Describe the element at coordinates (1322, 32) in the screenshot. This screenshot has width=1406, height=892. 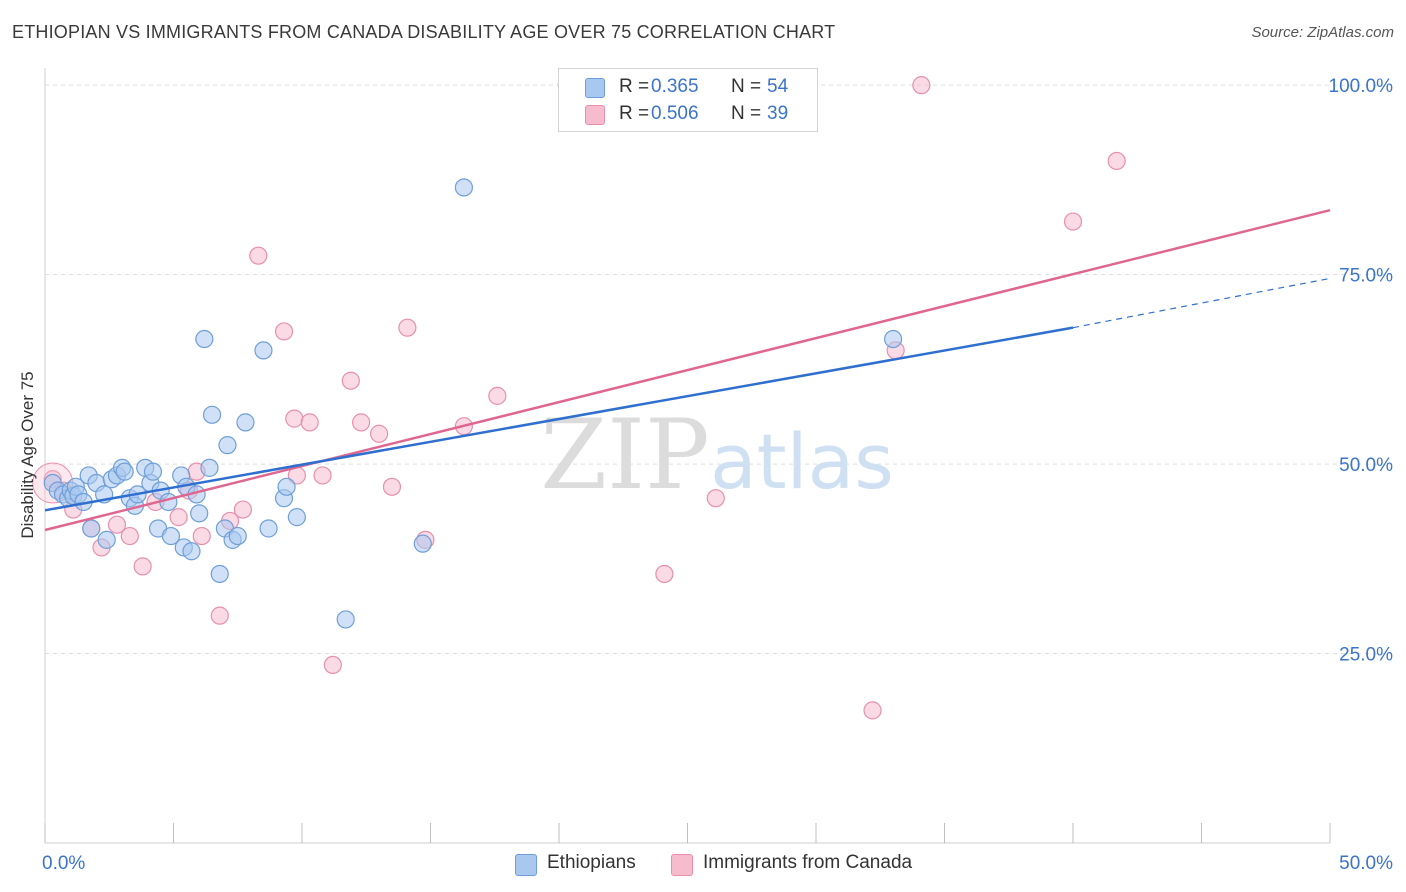
I see `source-label: Source: ZipAtlas.com` at that location.